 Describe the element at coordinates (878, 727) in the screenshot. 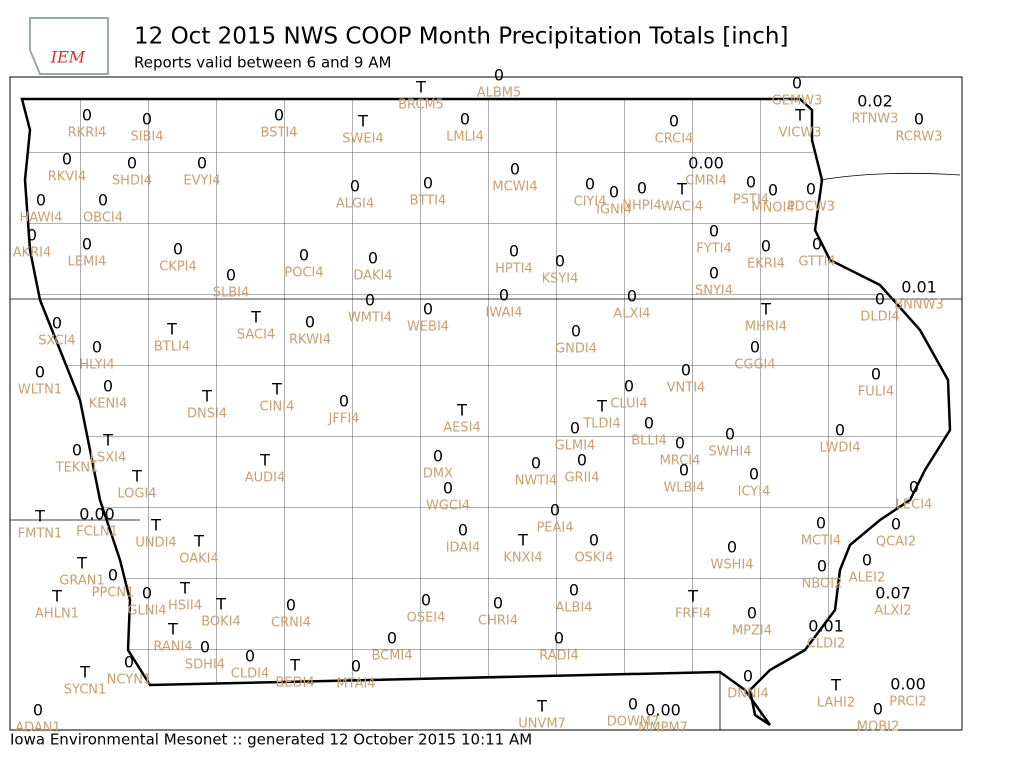

I see `station-id: MOBI2` at that location.